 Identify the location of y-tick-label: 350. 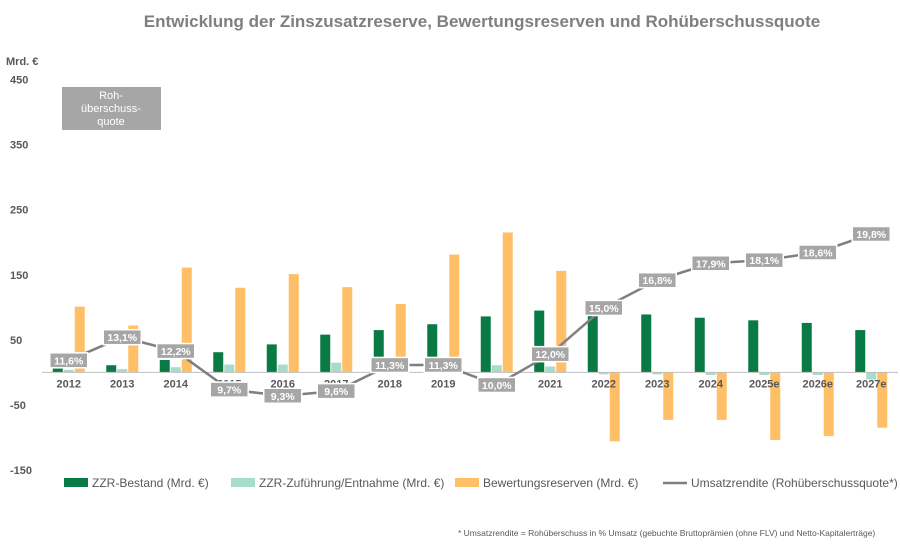
(19, 146).